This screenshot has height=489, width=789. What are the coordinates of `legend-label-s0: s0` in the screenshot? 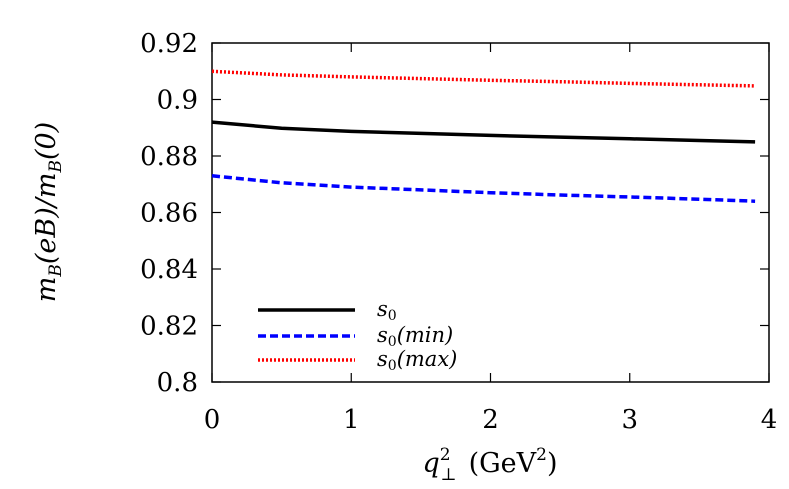 It's located at (387, 310).